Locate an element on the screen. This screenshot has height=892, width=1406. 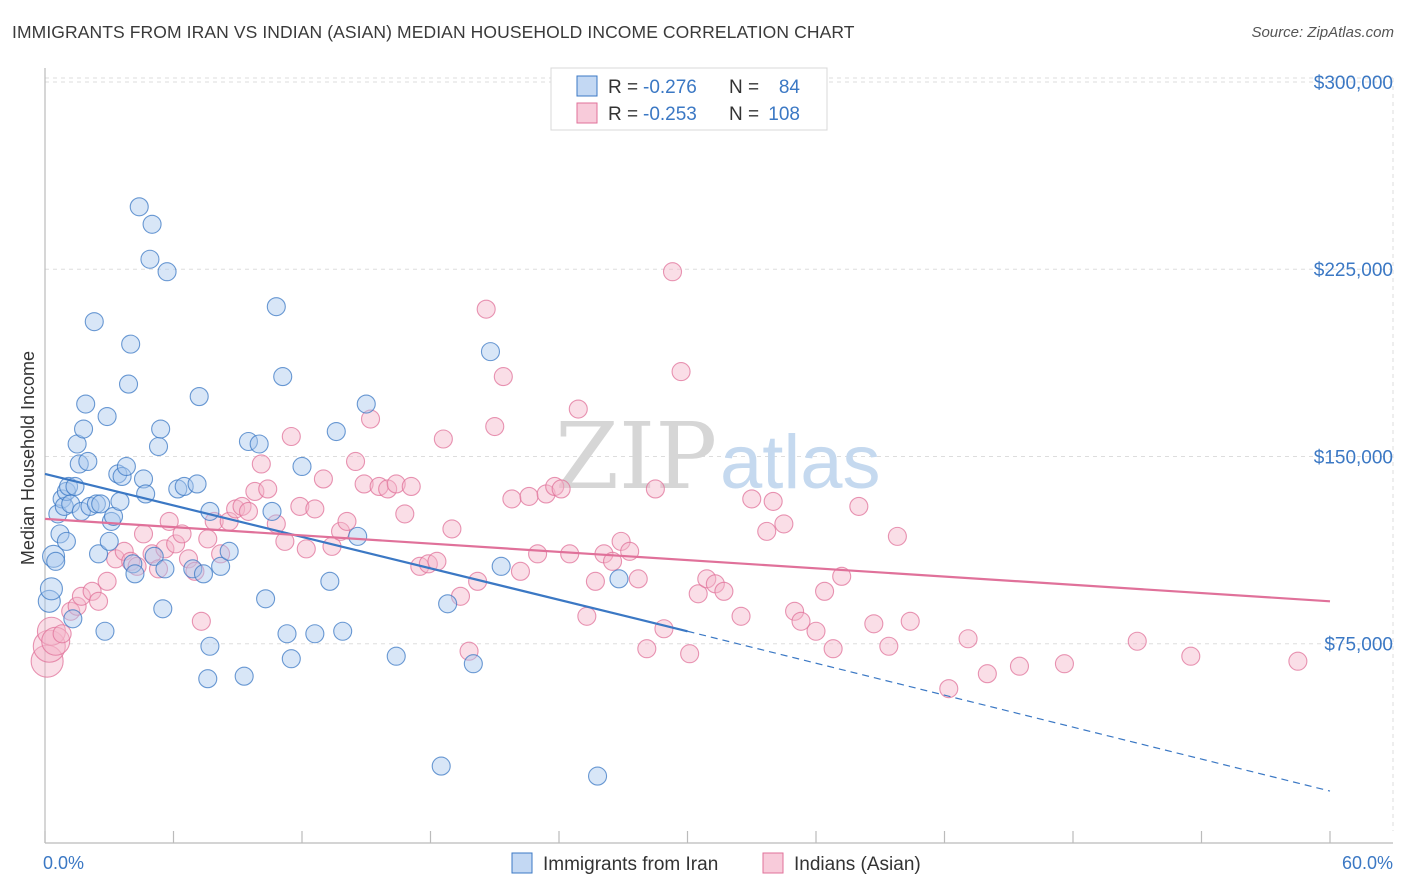
trend-line-indians is located at coordinates (687, 560).